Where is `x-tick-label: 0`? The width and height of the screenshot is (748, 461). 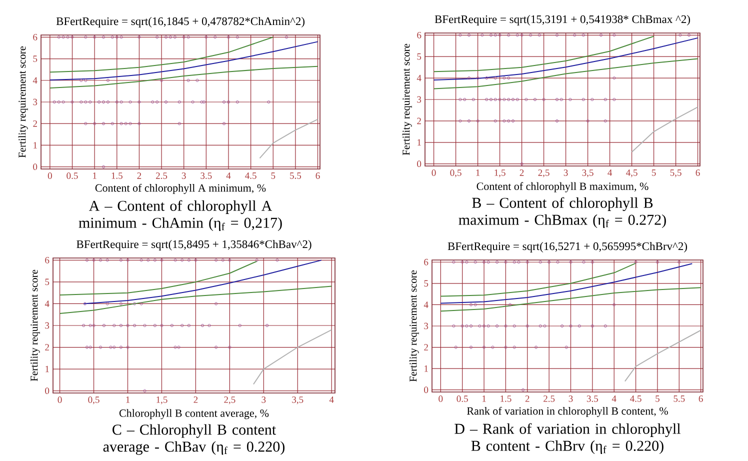
x-tick-label: 0 is located at coordinates (434, 173).